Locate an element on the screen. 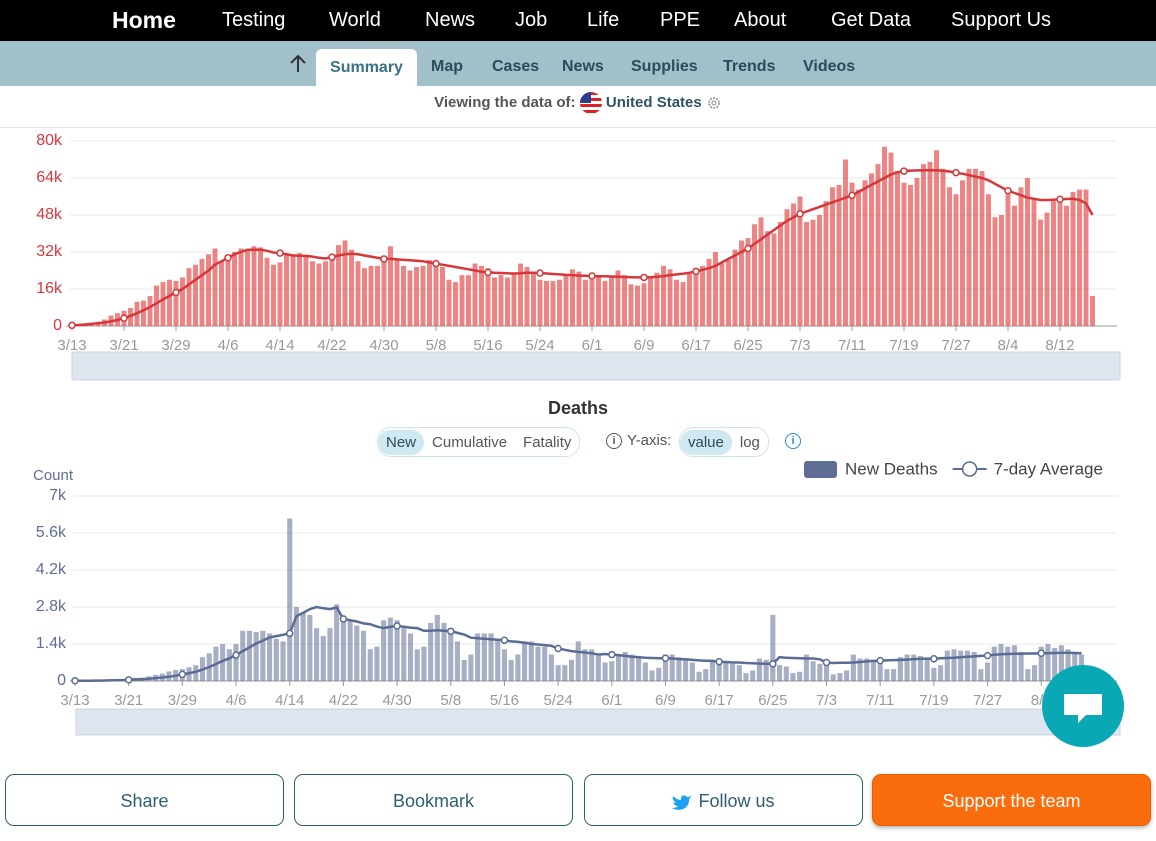 The width and height of the screenshot is (1156, 841). x-tick-label: 4/22 is located at coordinates (343, 700).